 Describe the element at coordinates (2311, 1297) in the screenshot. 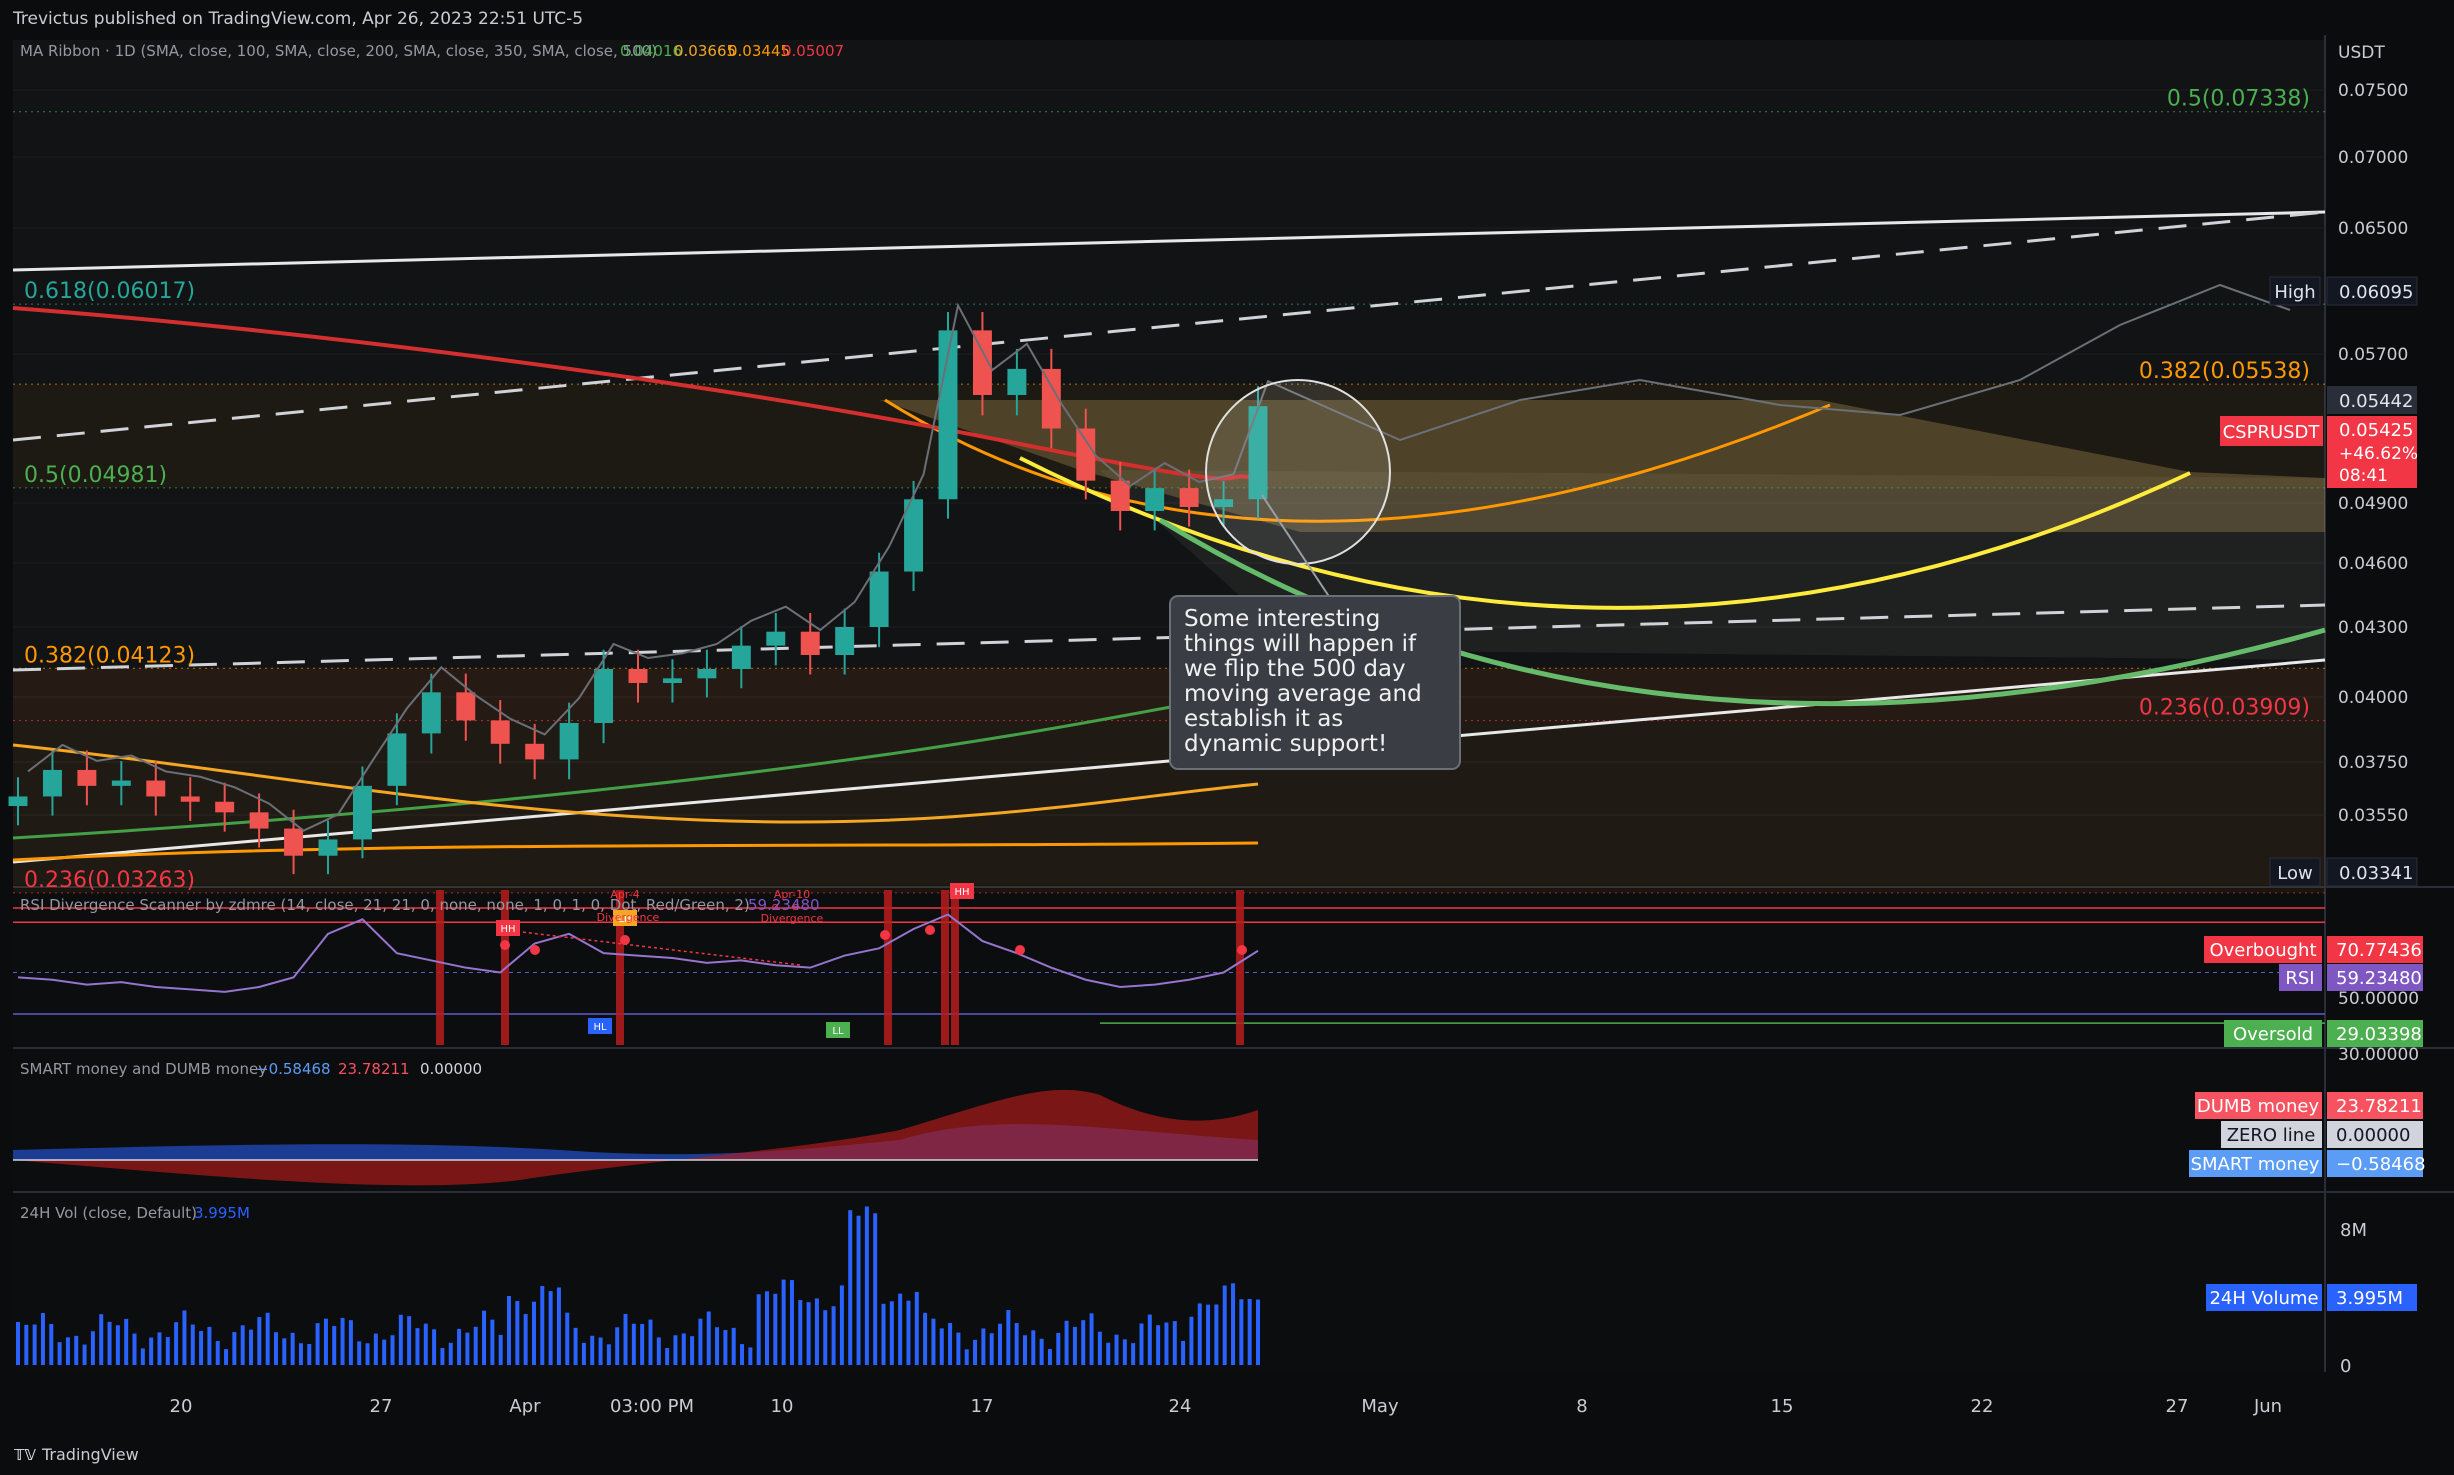

I see `volume-badge: 24H Volume 3.995M` at that location.